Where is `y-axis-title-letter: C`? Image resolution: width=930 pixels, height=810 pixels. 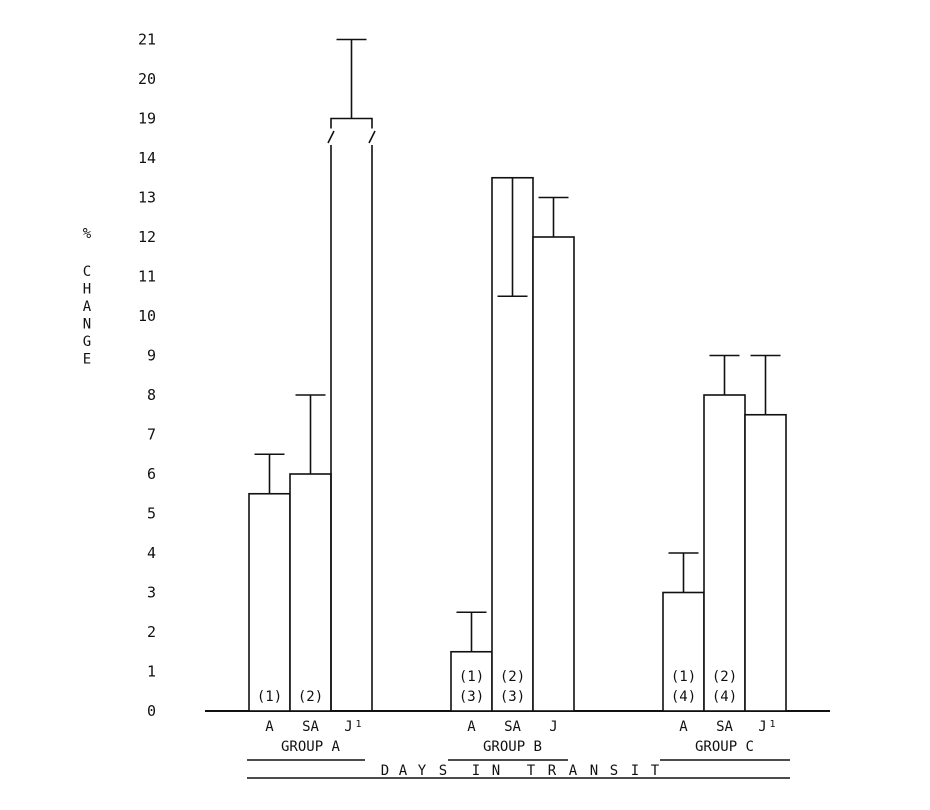
y-axis-title-letter: C is located at coordinates (87, 272).